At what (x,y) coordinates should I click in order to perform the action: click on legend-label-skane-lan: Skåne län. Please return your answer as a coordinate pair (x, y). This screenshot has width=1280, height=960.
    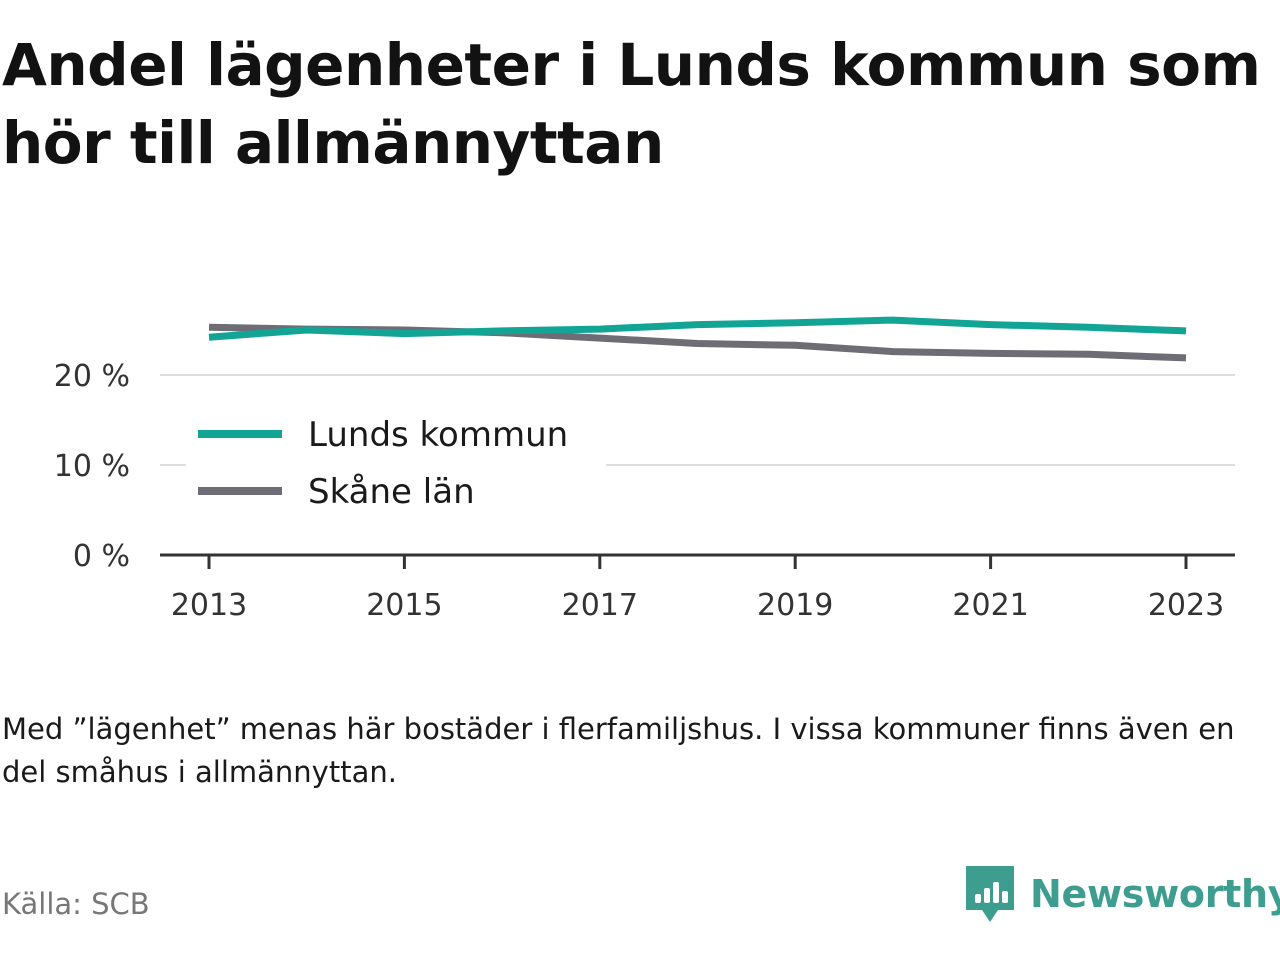
    Looking at the image, I should click on (391, 492).